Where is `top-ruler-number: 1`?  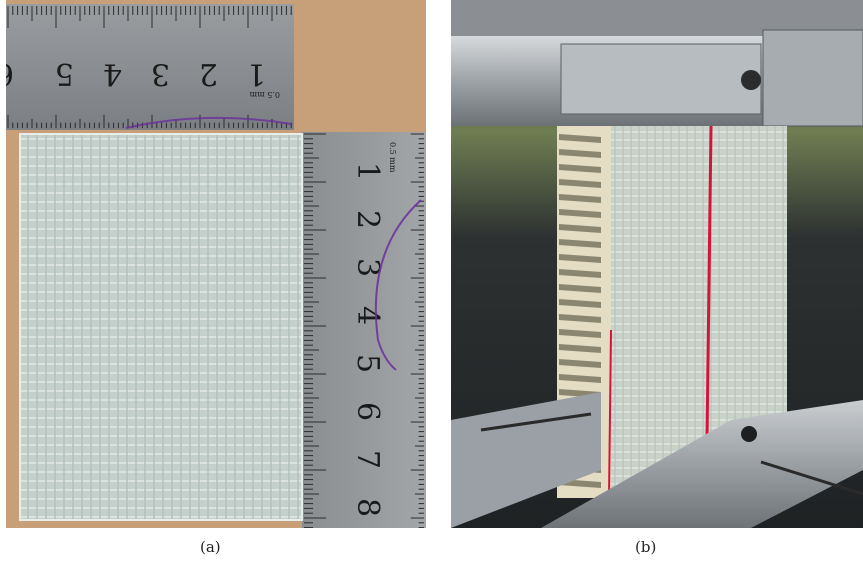 top-ruler-number: 1 is located at coordinates (256, 73).